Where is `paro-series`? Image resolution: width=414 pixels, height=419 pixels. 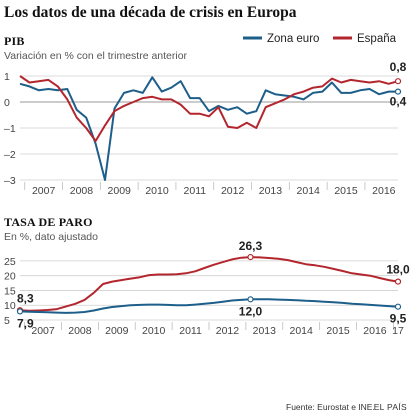
paro-series is located at coordinates (209, 285).